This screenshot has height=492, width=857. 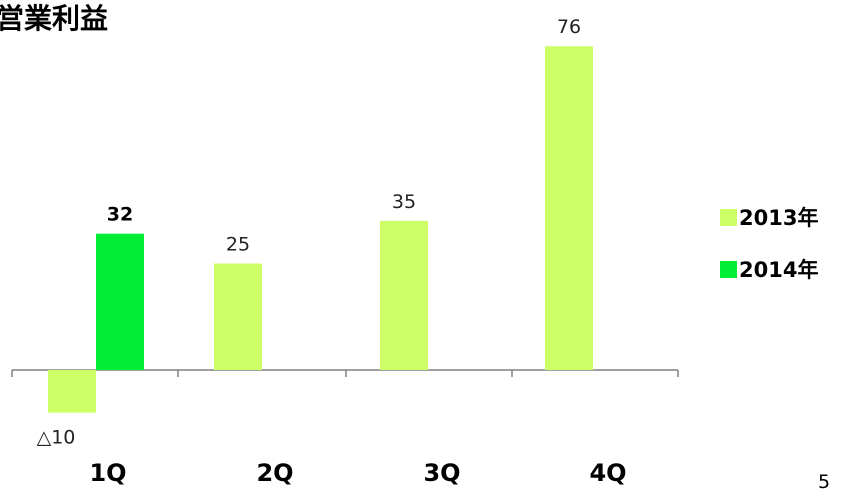 I want to click on bar-2013年-2Q, so click(x=238, y=316).